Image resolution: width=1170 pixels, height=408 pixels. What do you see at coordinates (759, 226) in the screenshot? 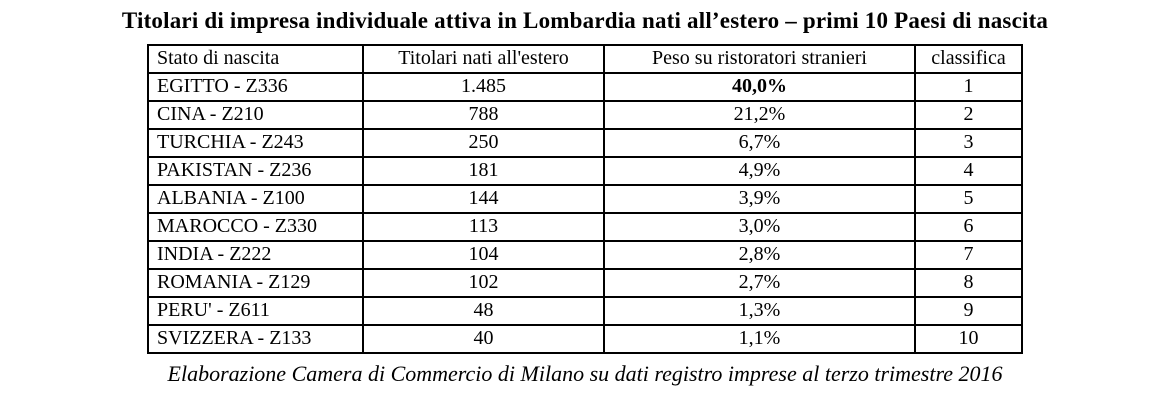
I see `cell-peso: 3,0%` at bounding box center [759, 226].